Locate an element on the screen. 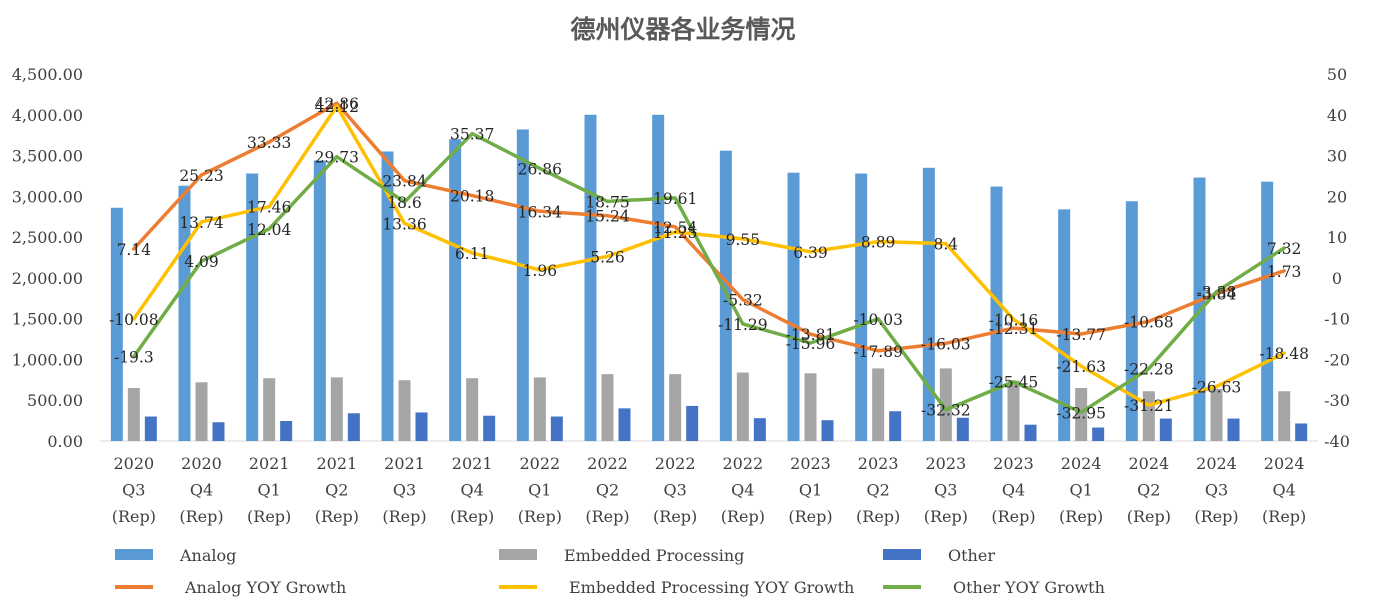 The height and width of the screenshot is (609, 1375). data-label-embedded_growth: -21.63 is located at coordinates (1081, 367).